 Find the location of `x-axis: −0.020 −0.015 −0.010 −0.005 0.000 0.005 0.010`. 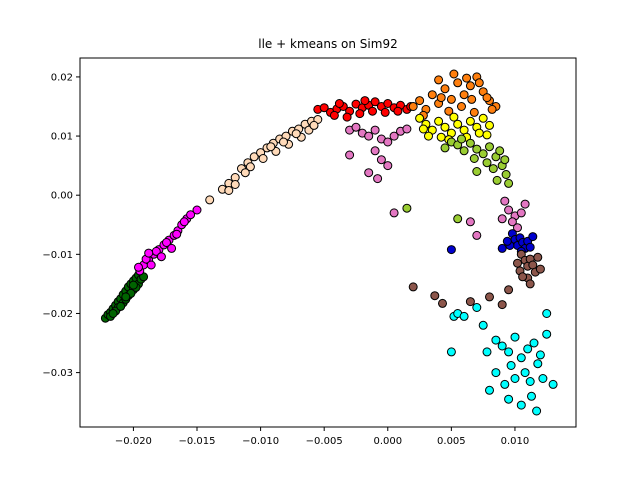

x-axis: −0.020 −0.015 −0.010 −0.005 0.000 0.005 0.010 is located at coordinates (322, 437).